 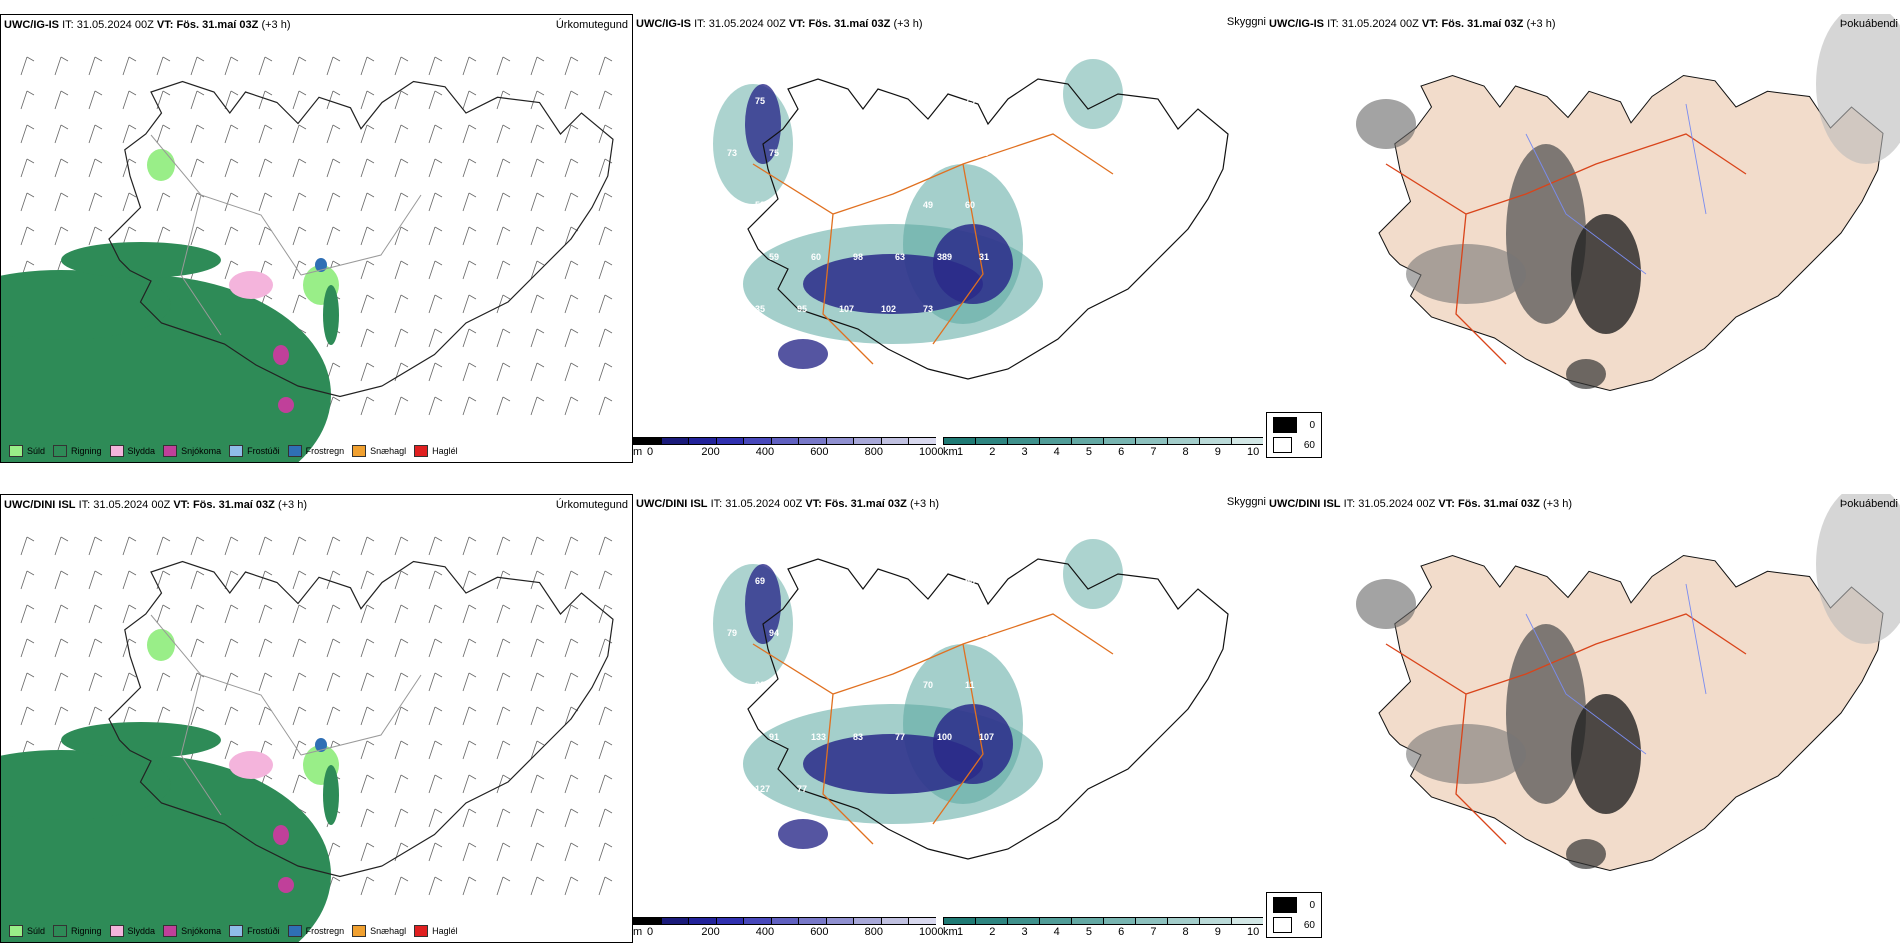 What do you see at coordinates (359, 931) in the screenshot?
I see `legend-swatch` at bounding box center [359, 931].